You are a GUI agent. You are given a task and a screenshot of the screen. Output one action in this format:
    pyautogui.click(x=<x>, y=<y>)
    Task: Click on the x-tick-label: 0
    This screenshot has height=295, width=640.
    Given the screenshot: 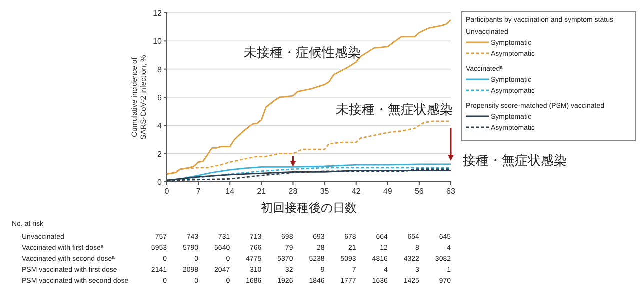 What is the action you would take?
    pyautogui.click(x=167, y=191)
    